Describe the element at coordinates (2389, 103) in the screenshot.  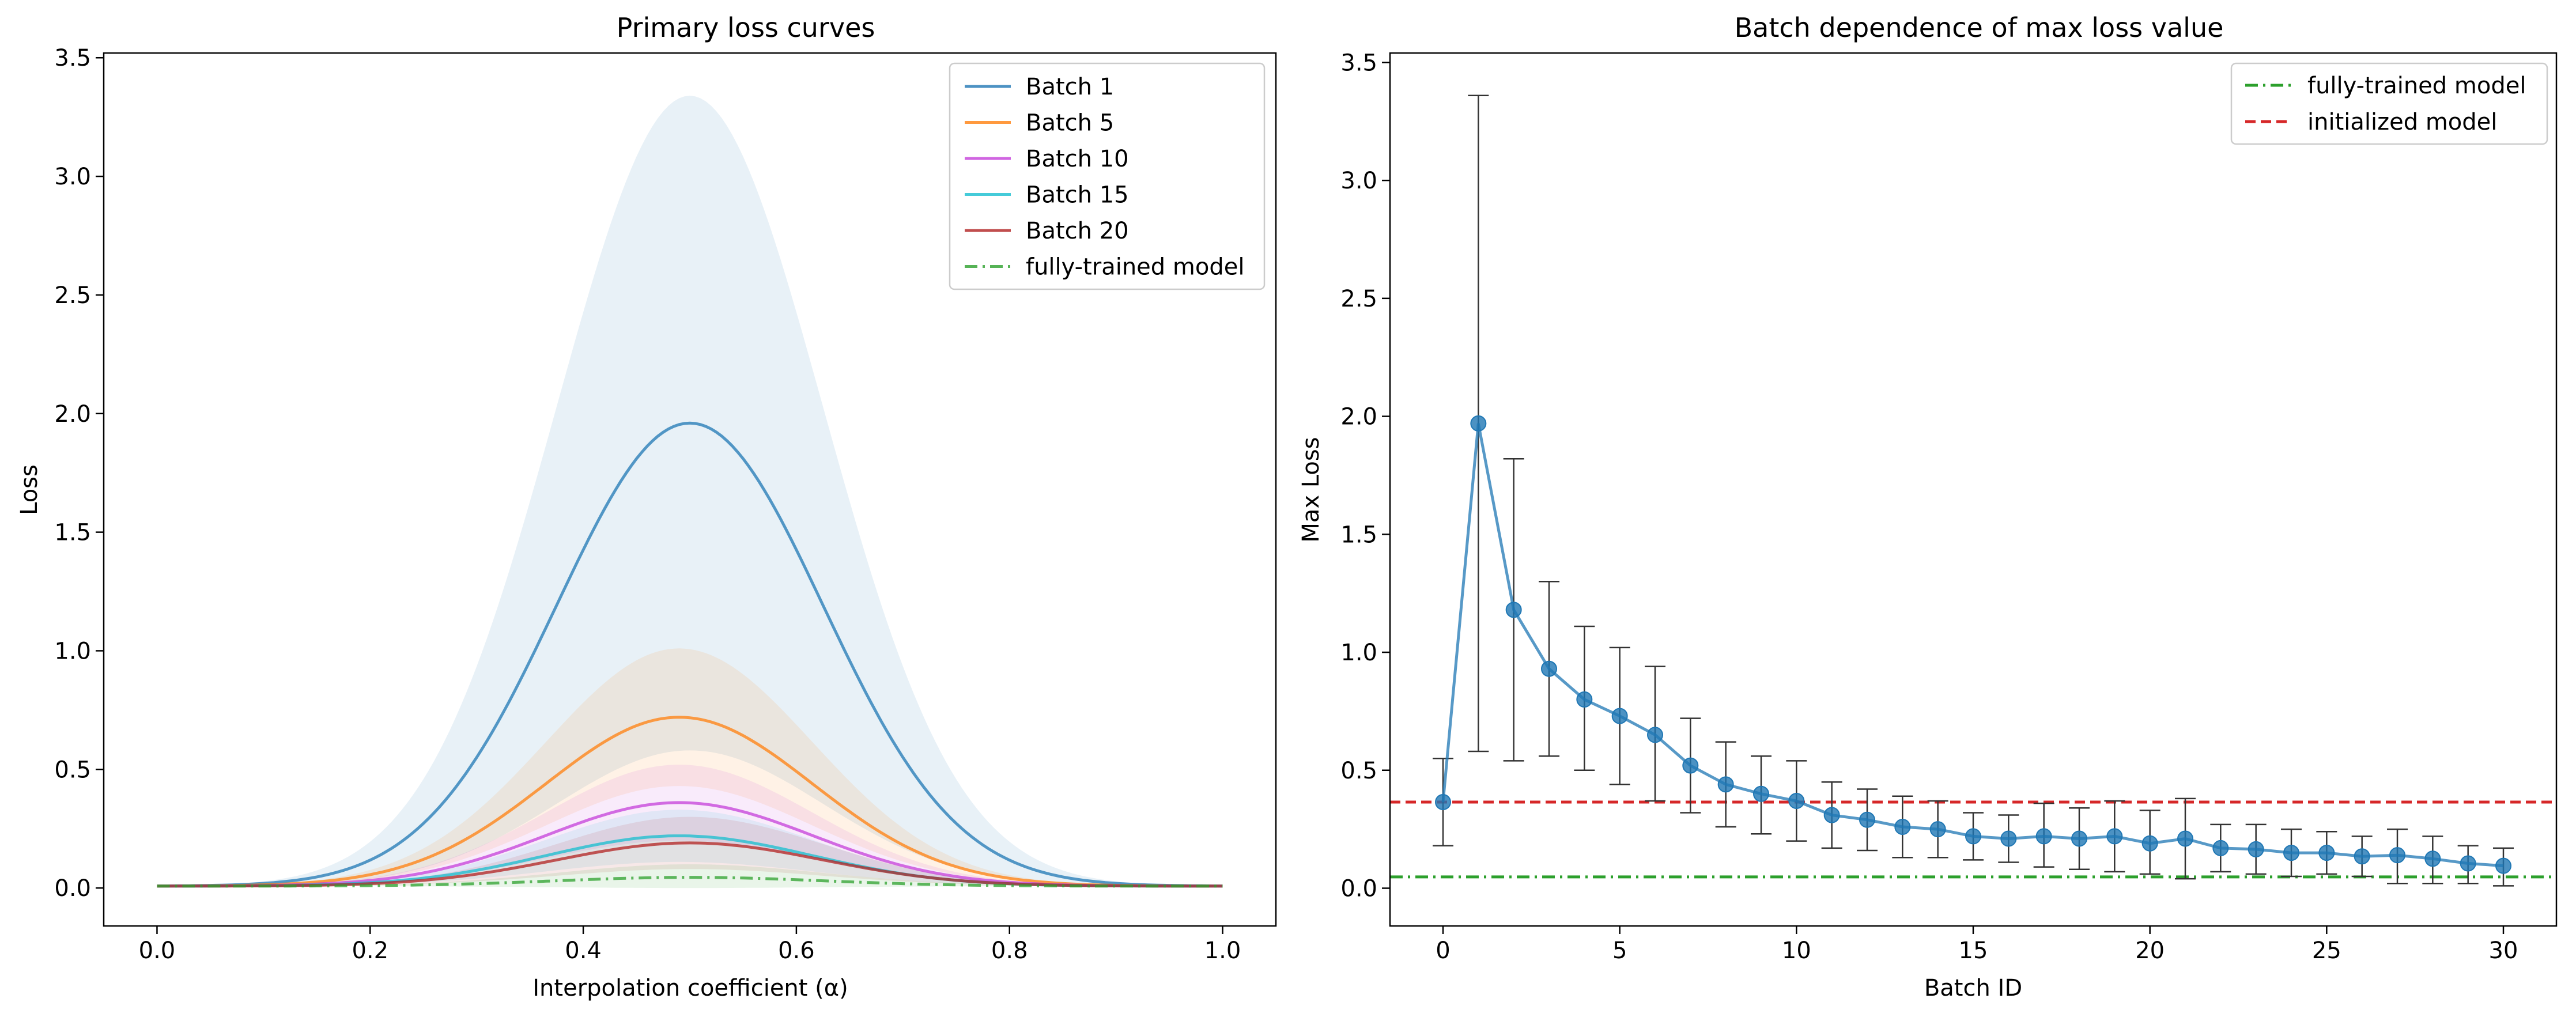
I see `right-legend: fully-trained model initialized model` at that location.